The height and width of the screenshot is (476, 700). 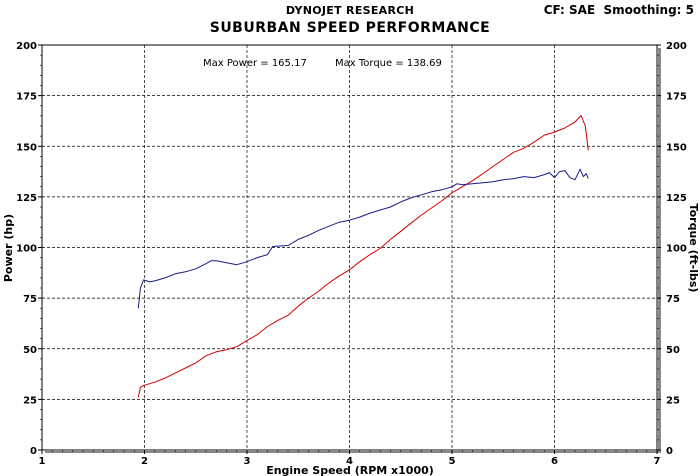 I want to click on settings-readout: CF: SAE Smoothing: 5, so click(x=618, y=10).